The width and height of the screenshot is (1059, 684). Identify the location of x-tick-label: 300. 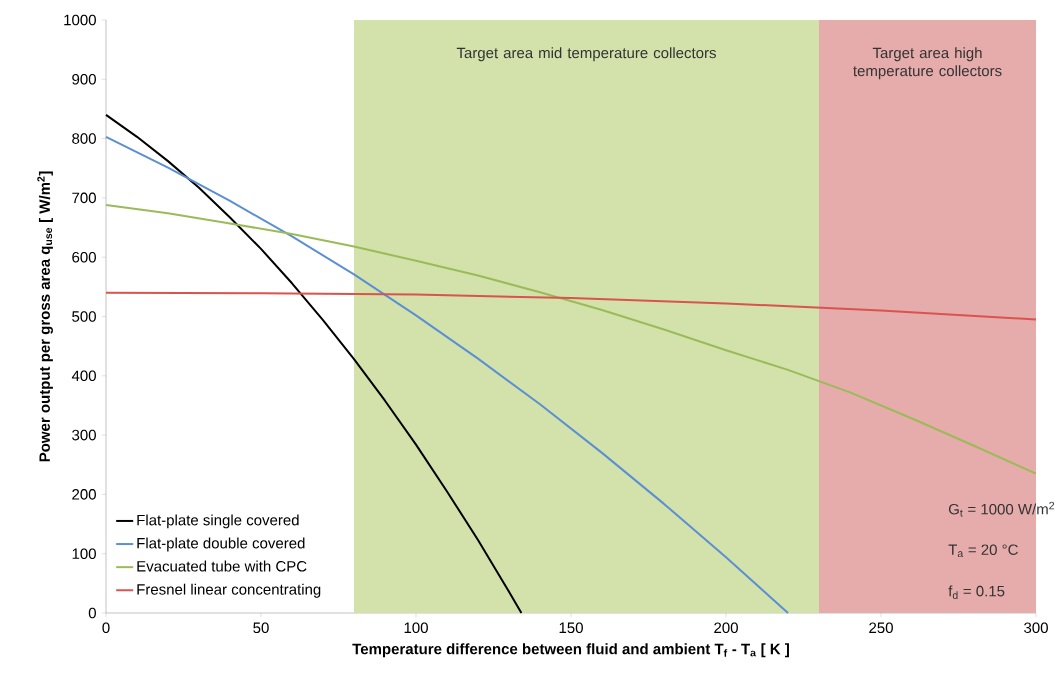
(1036, 628).